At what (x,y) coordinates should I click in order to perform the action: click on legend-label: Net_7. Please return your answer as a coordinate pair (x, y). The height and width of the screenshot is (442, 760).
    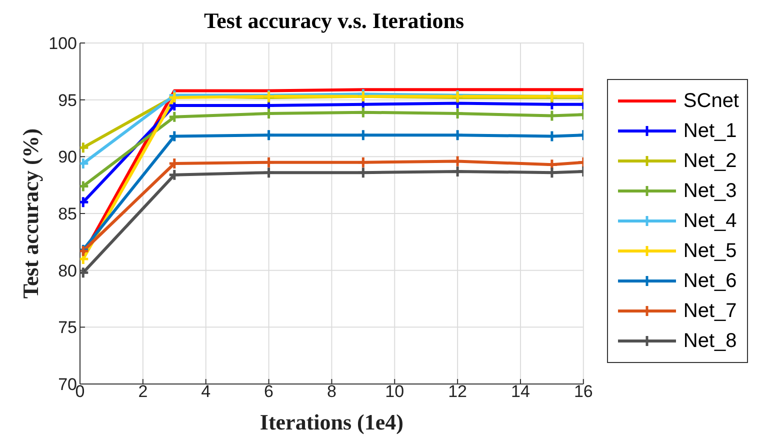
    Looking at the image, I should click on (710, 311).